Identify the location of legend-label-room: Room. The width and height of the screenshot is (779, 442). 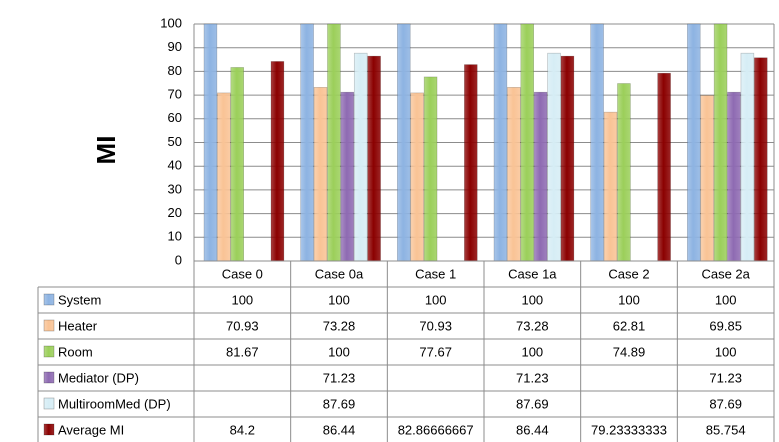
(75, 351).